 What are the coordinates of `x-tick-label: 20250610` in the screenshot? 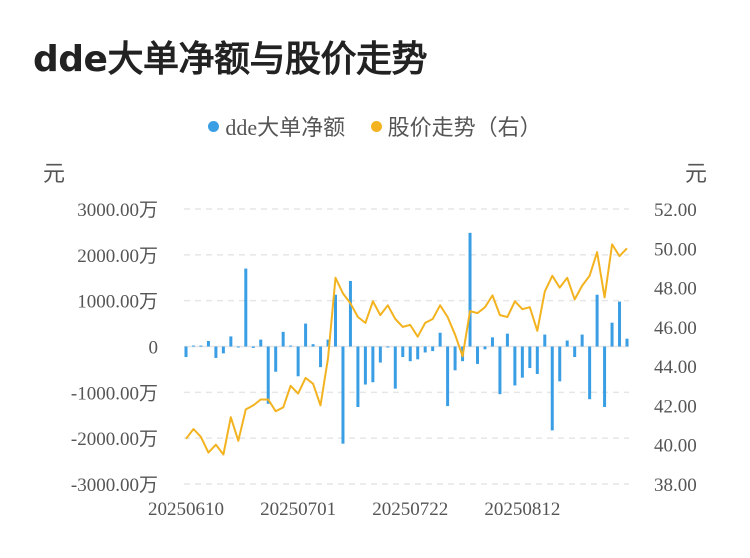 It's located at (186, 509).